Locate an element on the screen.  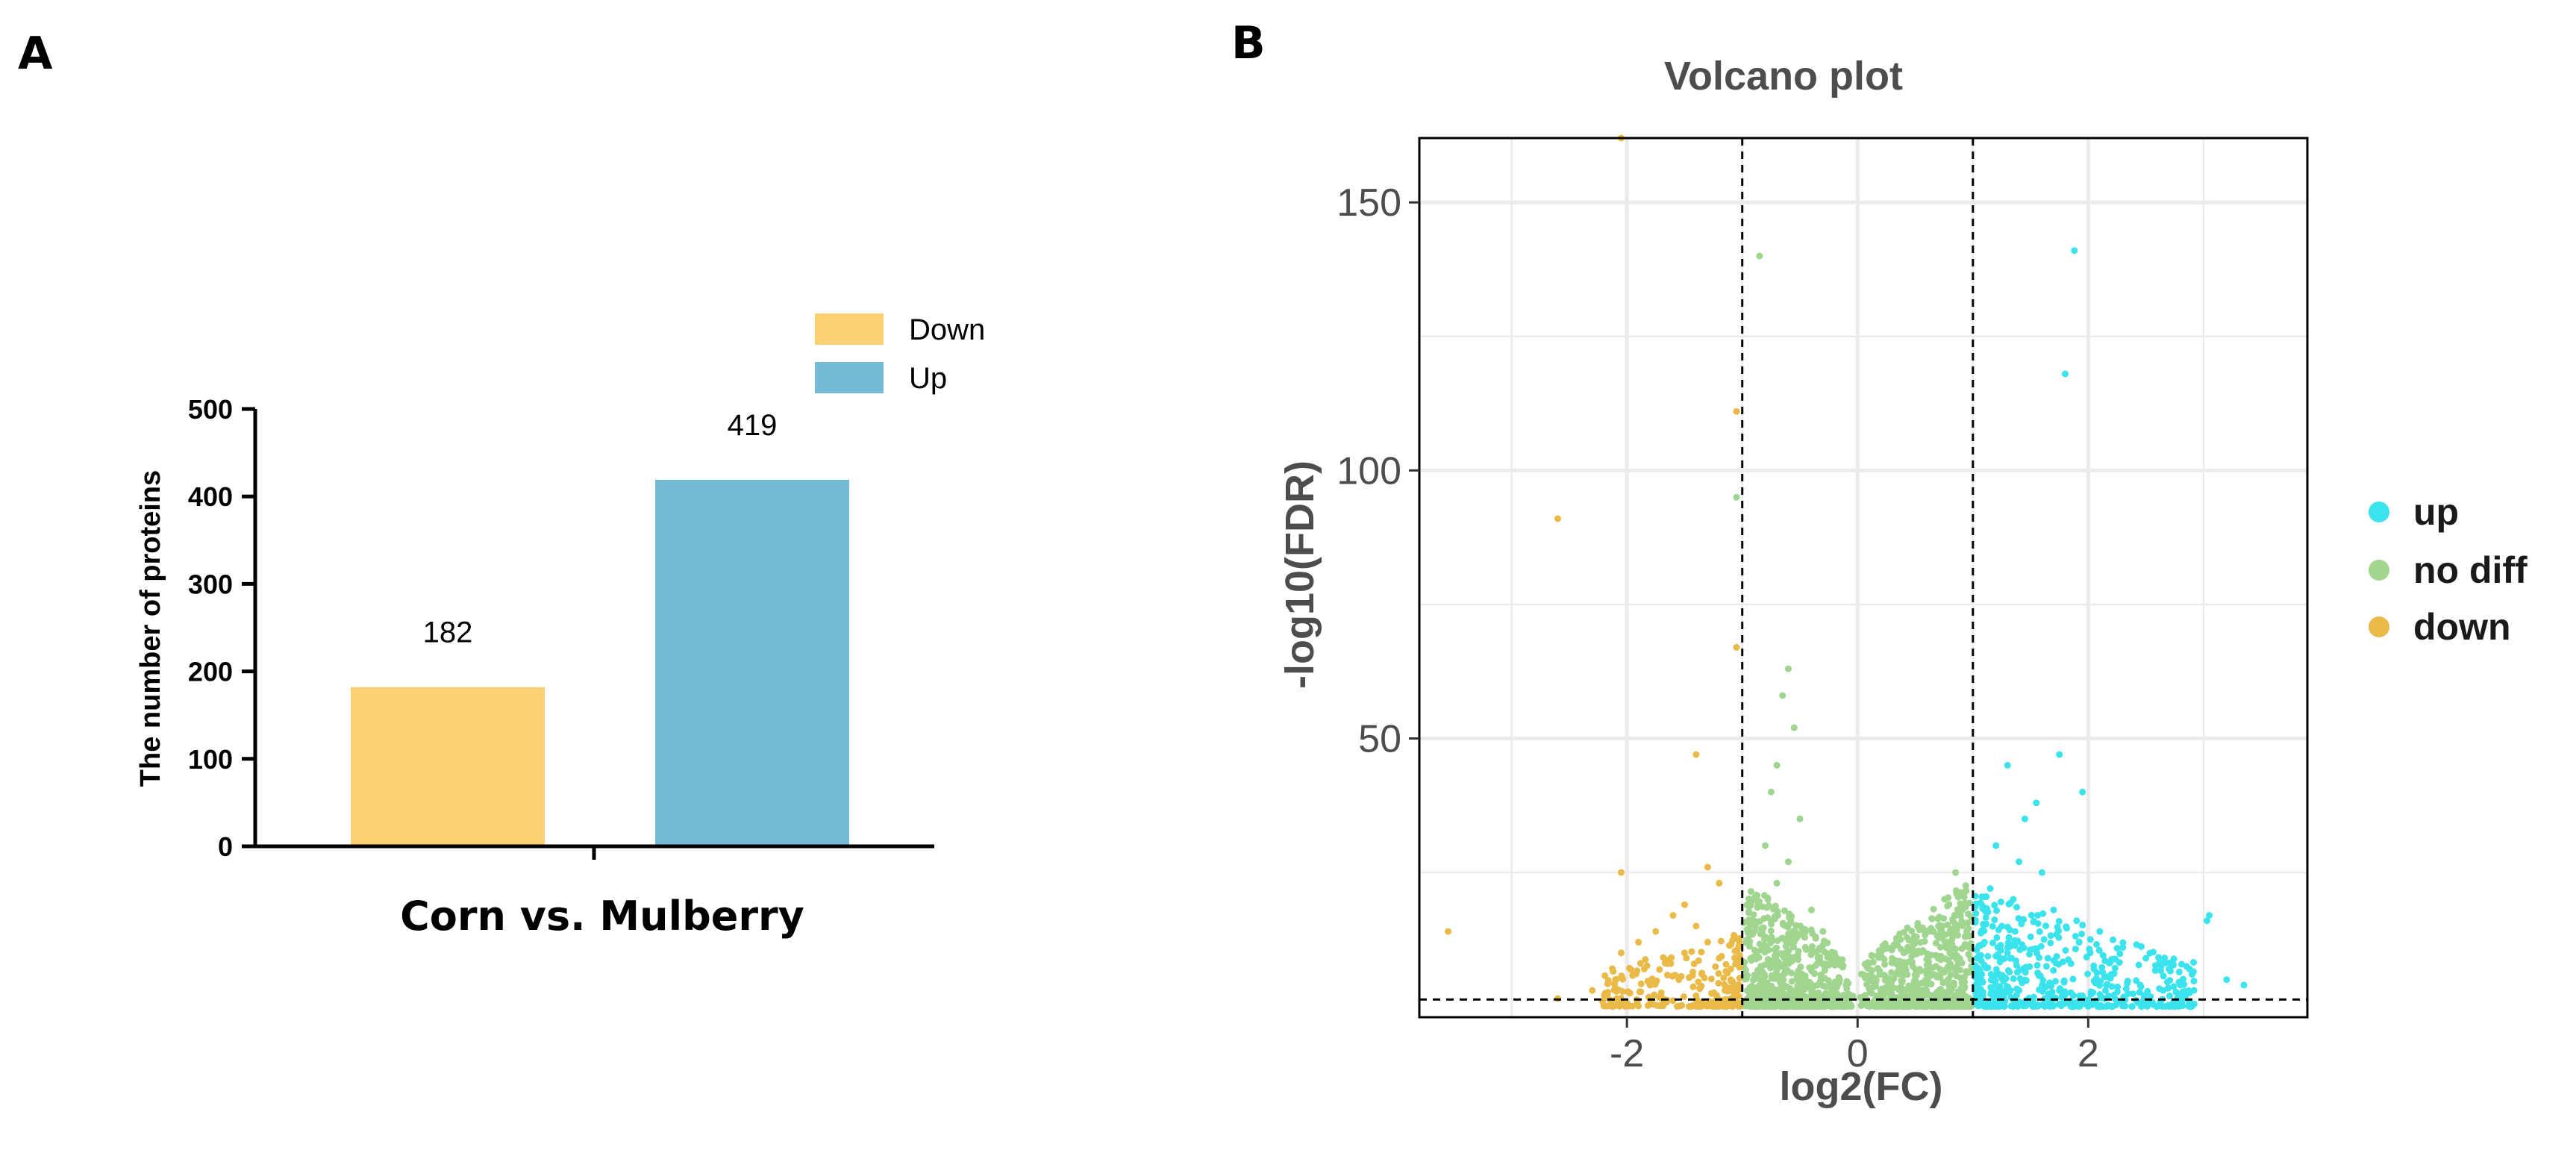
bar-y-tick-label: 200 is located at coordinates (210, 672).